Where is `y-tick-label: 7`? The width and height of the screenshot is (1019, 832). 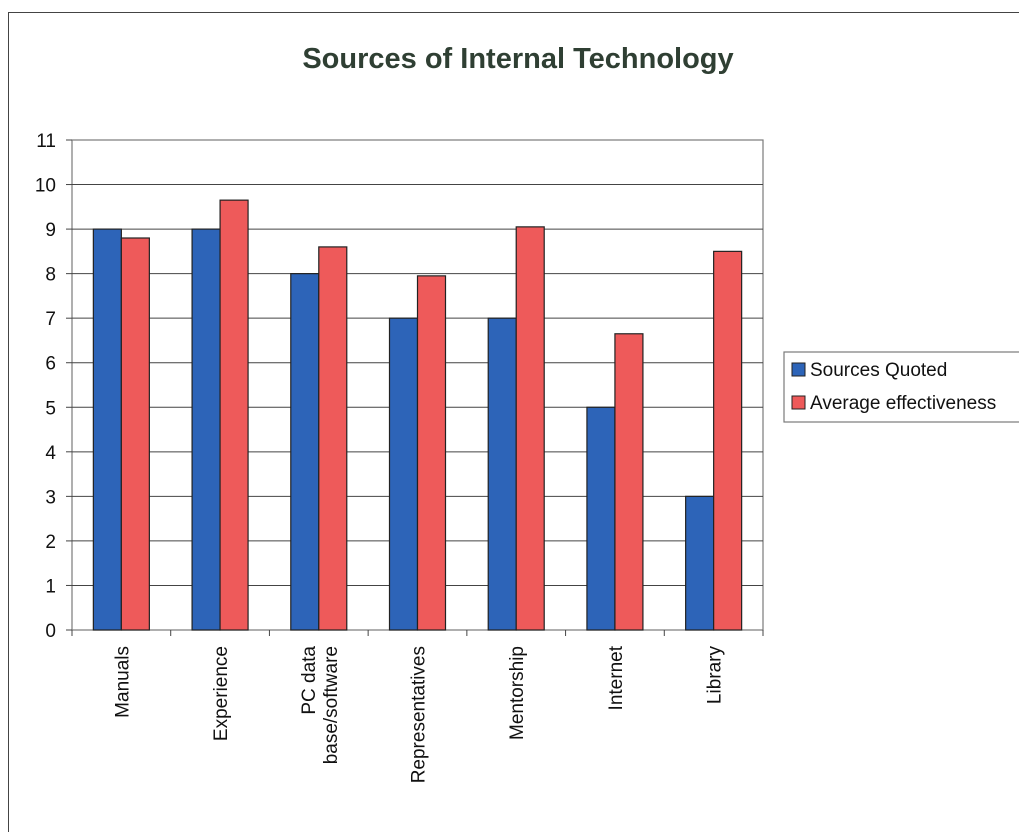 y-tick-label: 7 is located at coordinates (50, 319).